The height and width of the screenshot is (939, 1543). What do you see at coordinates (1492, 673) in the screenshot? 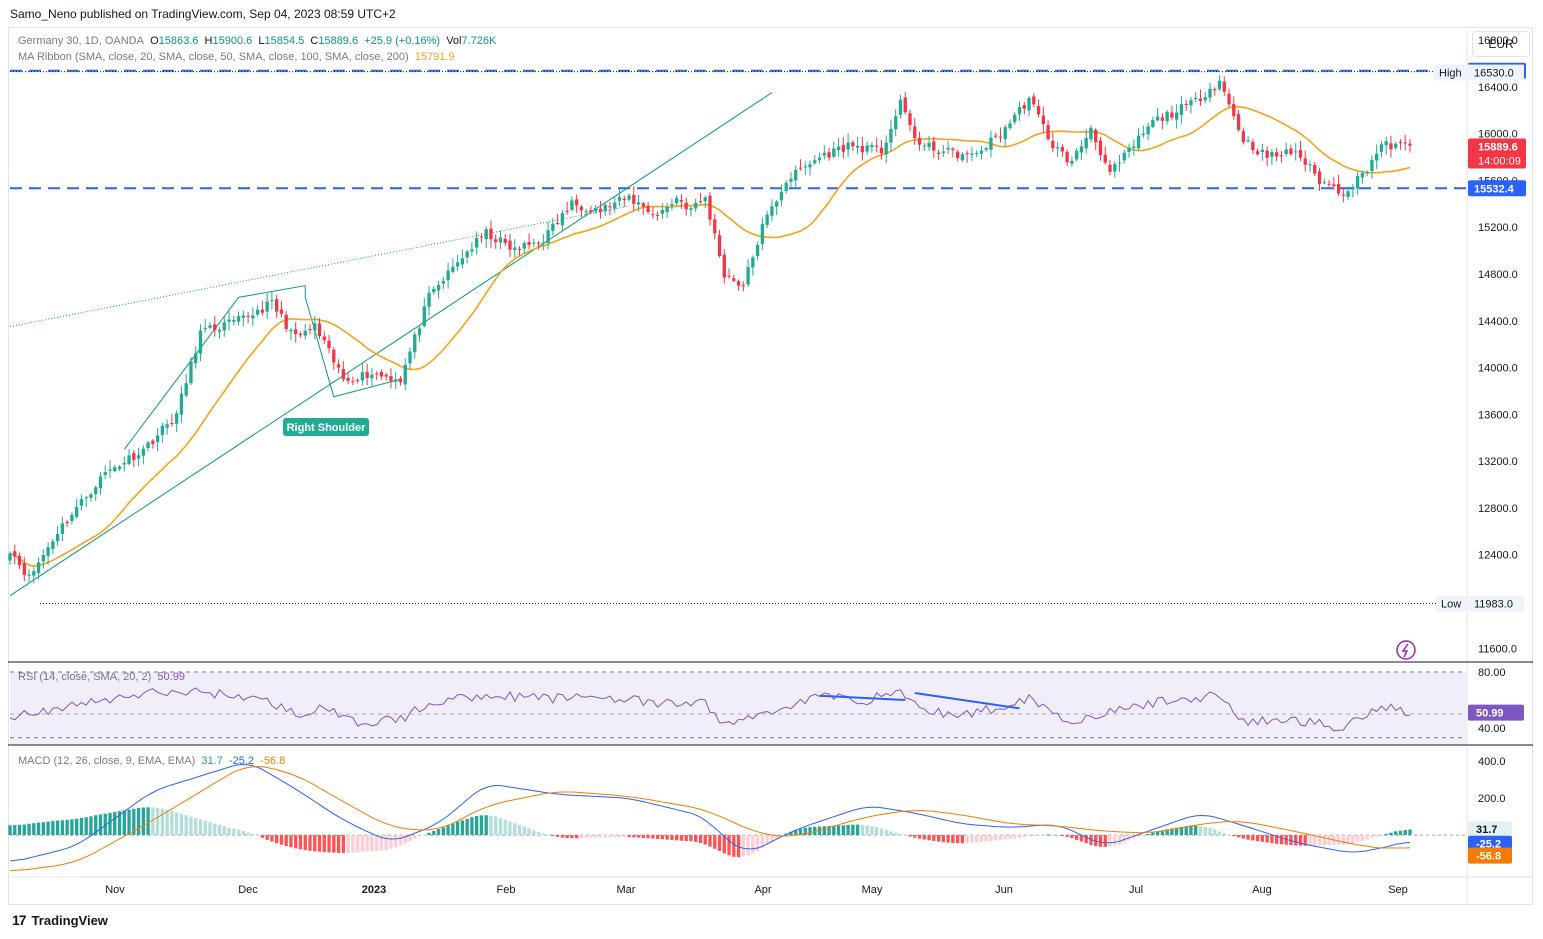
I see `rsi-tick-label: 80.00` at bounding box center [1492, 673].